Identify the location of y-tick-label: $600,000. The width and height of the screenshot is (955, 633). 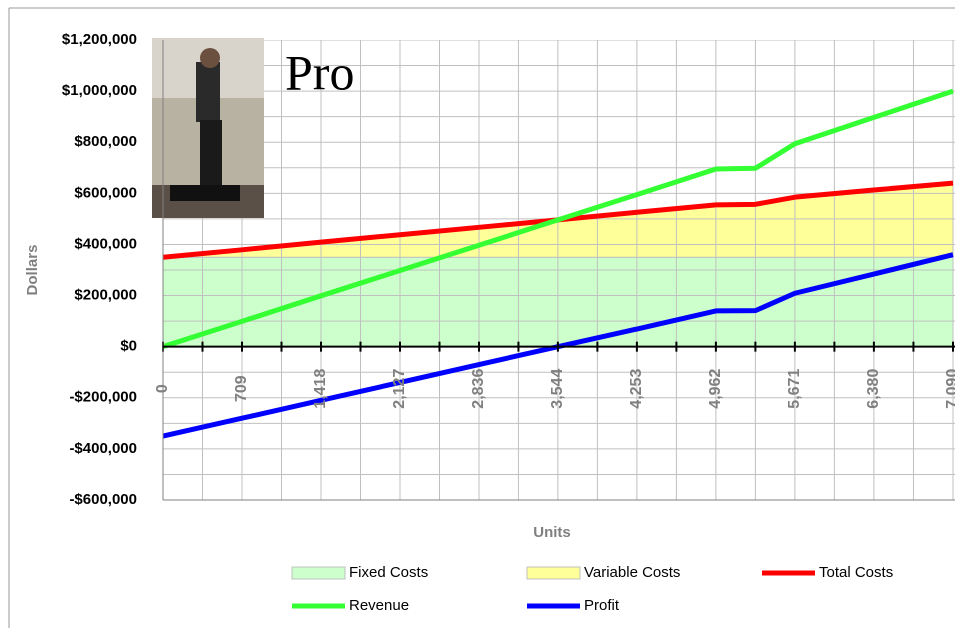
(105, 192).